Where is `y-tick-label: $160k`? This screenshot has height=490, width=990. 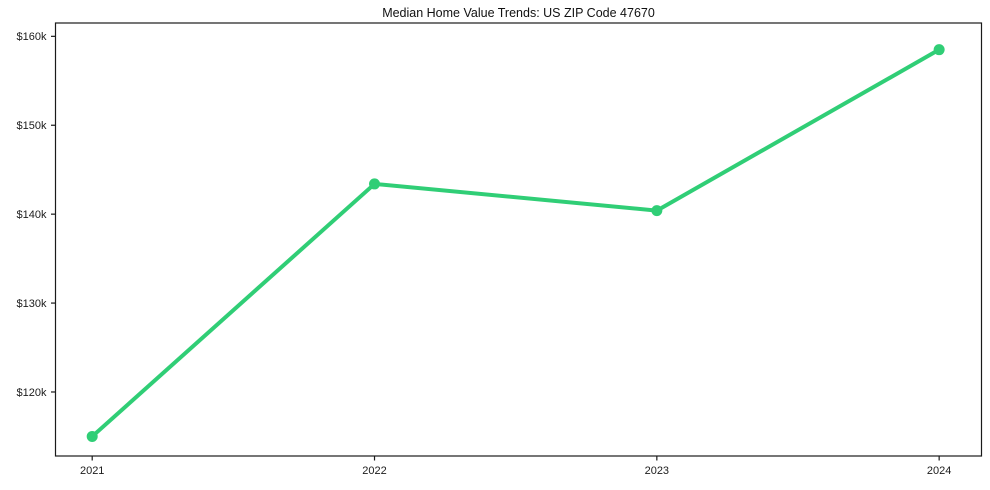 y-tick-label: $160k is located at coordinates (32, 37).